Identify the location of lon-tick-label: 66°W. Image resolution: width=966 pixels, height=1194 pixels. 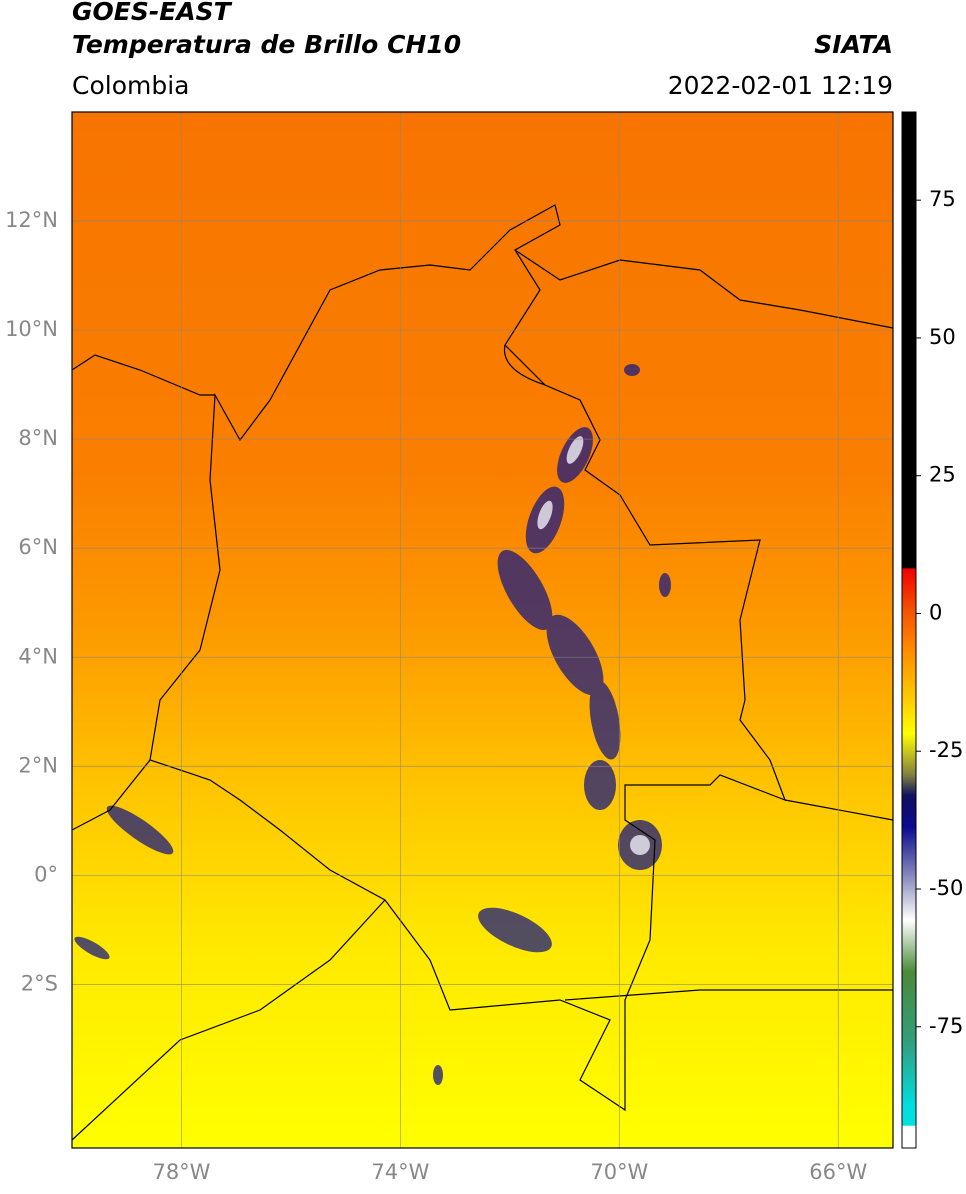
(838, 1172).